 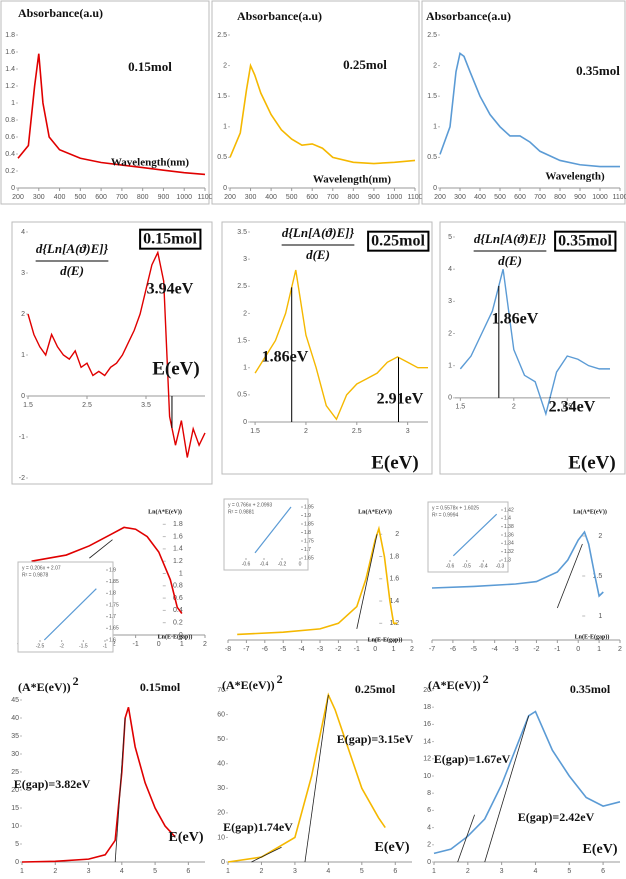 I want to click on annotation: 0.15mol, so click(x=170, y=239).